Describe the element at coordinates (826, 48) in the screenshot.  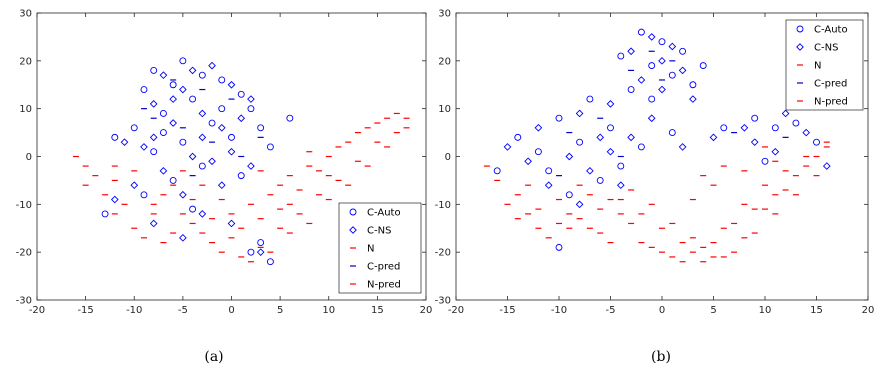
I see `legend-label: C-NS` at that location.